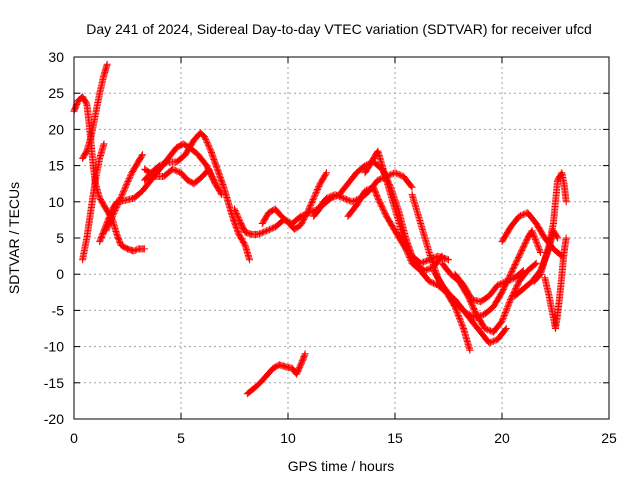 Image resolution: width=640 pixels, height=480 pixels. What do you see at coordinates (60, 274) in the screenshot?
I see `y-tick-label: 0` at bounding box center [60, 274].